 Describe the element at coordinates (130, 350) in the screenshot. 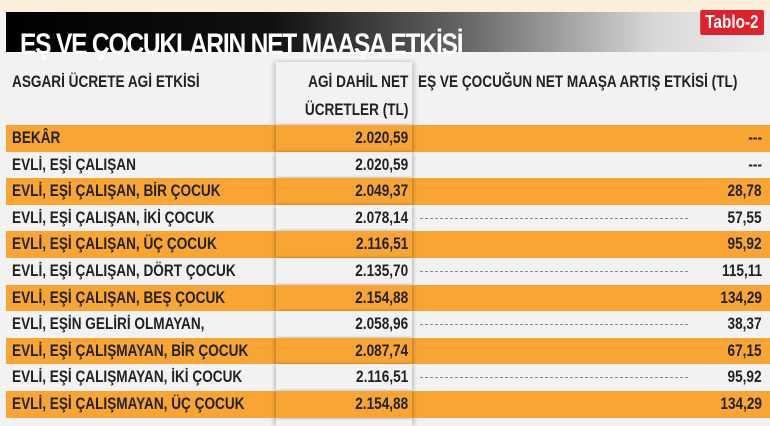

I see `row-label: EVLİ, EŞİ ÇALIŞMAYAN, BİR ÇOCUK` at that location.